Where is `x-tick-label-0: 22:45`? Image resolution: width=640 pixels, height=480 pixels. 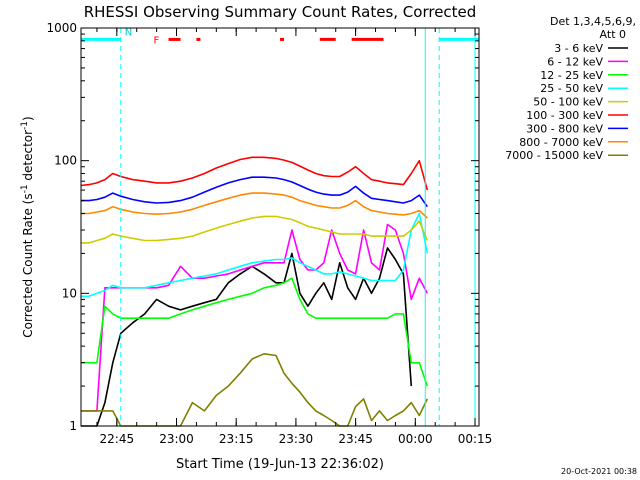 x-tick-label-0: 22:45 is located at coordinates (117, 439).